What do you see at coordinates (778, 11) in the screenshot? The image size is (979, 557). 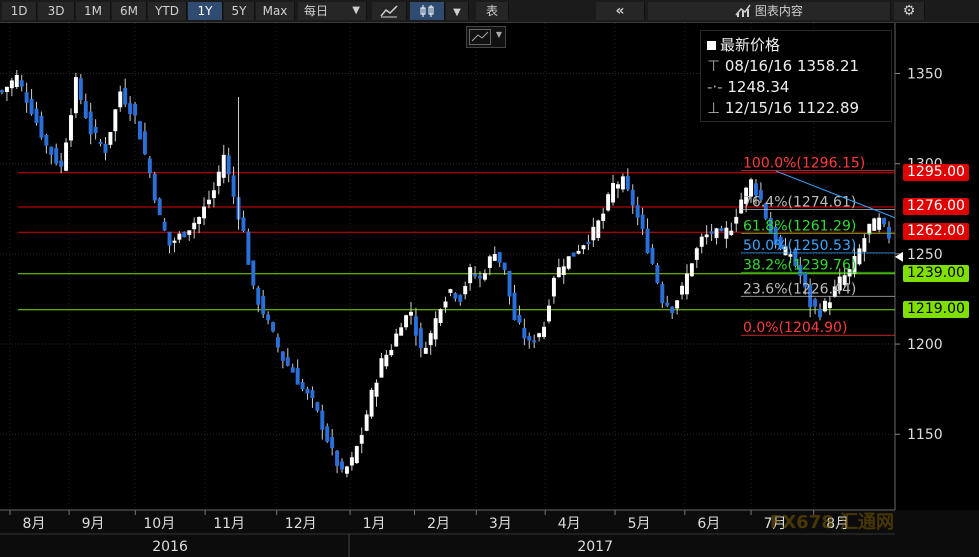 I see `chart-menu-label: 图表内容` at bounding box center [778, 11].